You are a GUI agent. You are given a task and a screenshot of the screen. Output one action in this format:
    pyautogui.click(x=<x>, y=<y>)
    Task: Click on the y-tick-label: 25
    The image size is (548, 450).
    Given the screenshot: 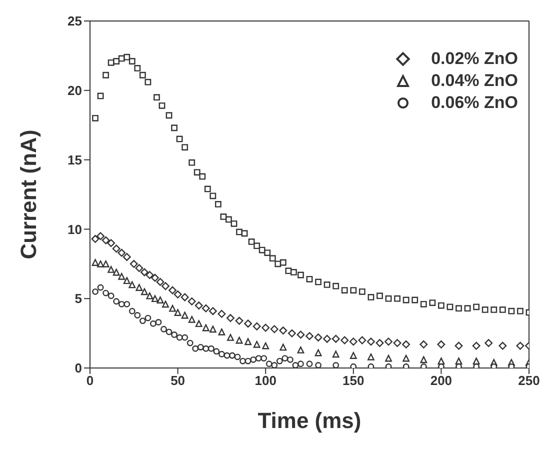 What is the action you would take?
    pyautogui.click(x=75, y=21)
    